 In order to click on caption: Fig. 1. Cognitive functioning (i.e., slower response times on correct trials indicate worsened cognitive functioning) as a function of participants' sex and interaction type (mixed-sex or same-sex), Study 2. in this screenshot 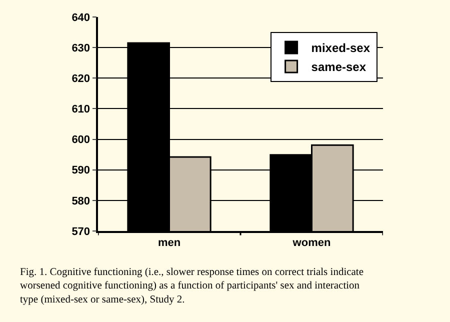, I will do `click(192, 286)`.